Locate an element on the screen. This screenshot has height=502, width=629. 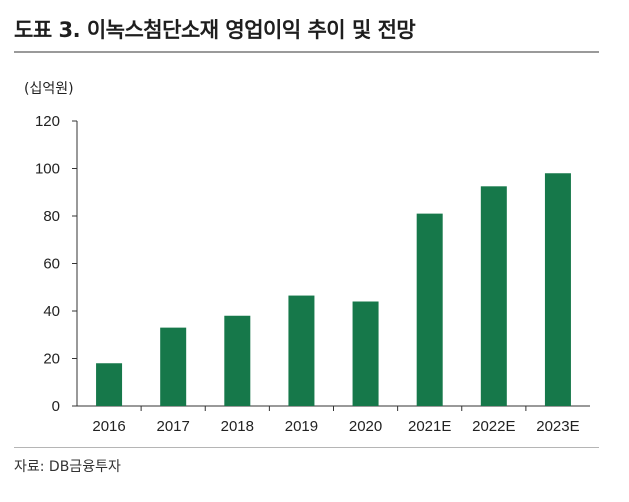
bar-2020 is located at coordinates (365, 353).